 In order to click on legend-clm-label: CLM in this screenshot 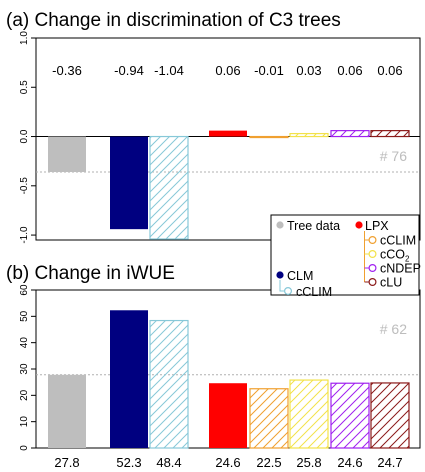, I will do `click(300, 276)`.